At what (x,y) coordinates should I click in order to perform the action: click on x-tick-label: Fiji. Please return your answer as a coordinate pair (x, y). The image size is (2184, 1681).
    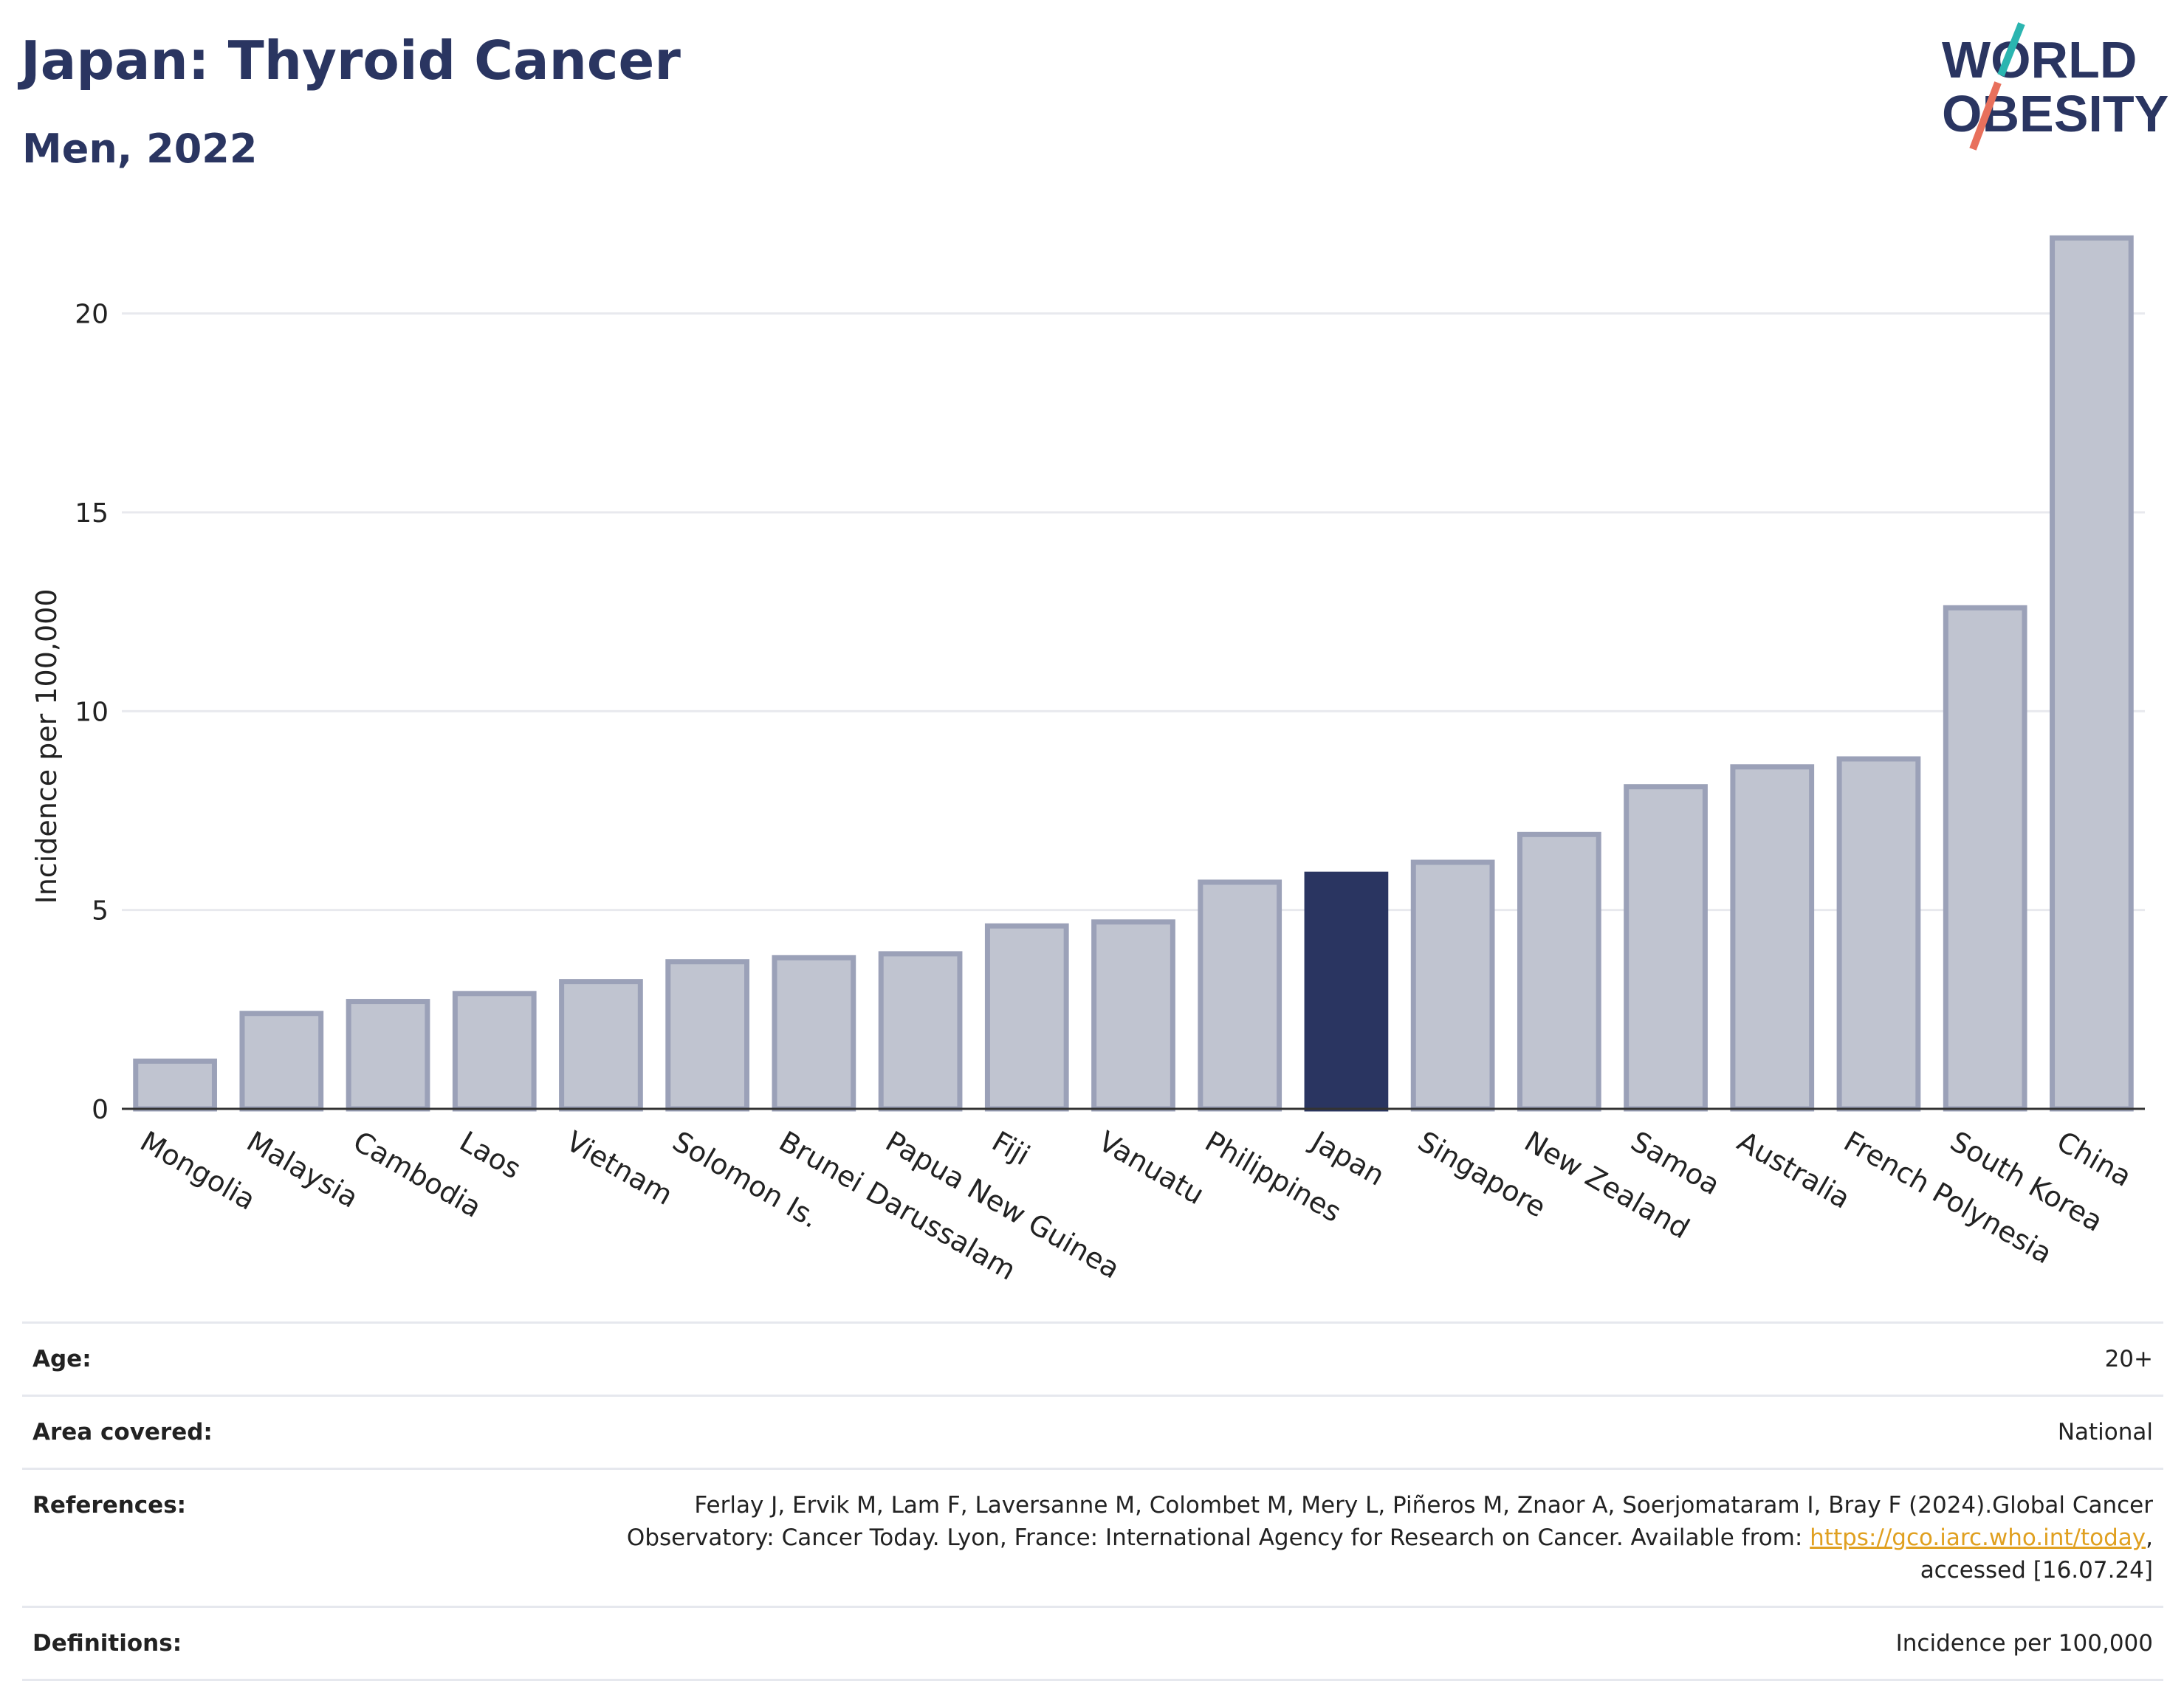
    Looking at the image, I should click on (1011, 1149).